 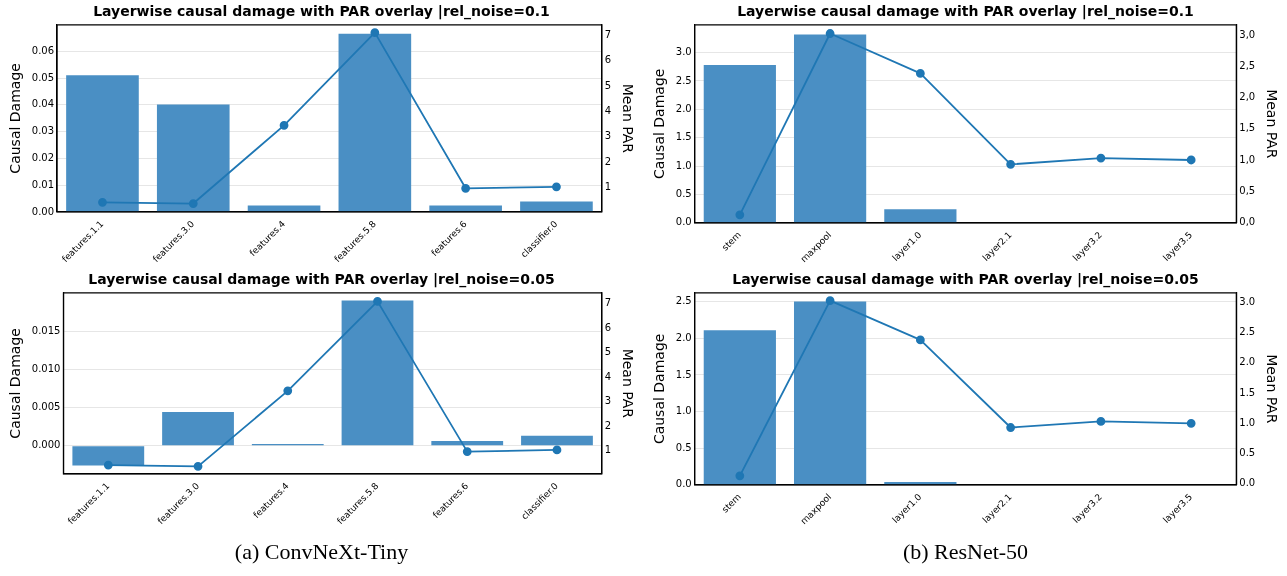 I want to click on y2-tick-label: 2.5, so click(x=1247, y=332).